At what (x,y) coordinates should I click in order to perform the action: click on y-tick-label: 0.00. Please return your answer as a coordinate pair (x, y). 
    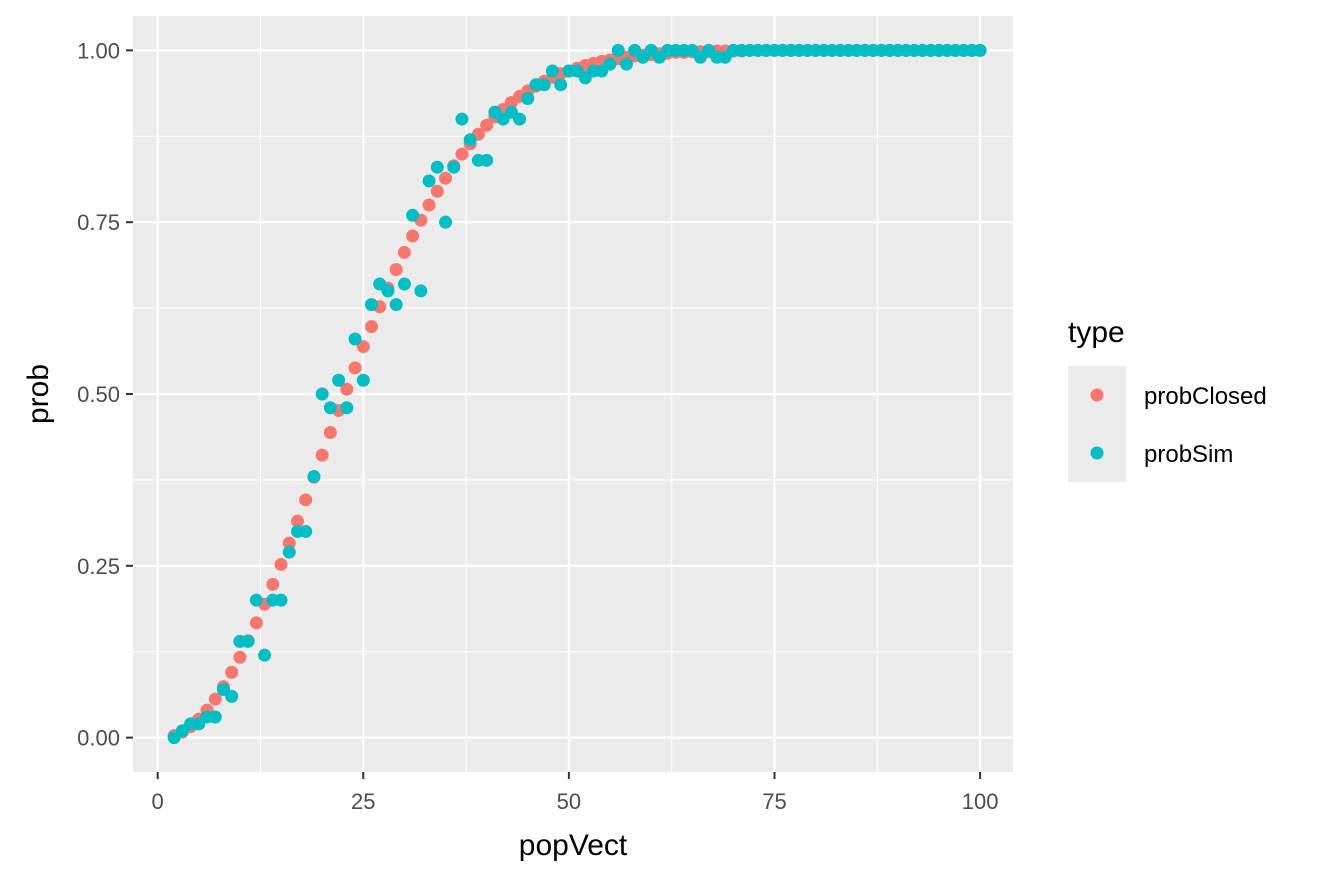
    Looking at the image, I should click on (98, 738).